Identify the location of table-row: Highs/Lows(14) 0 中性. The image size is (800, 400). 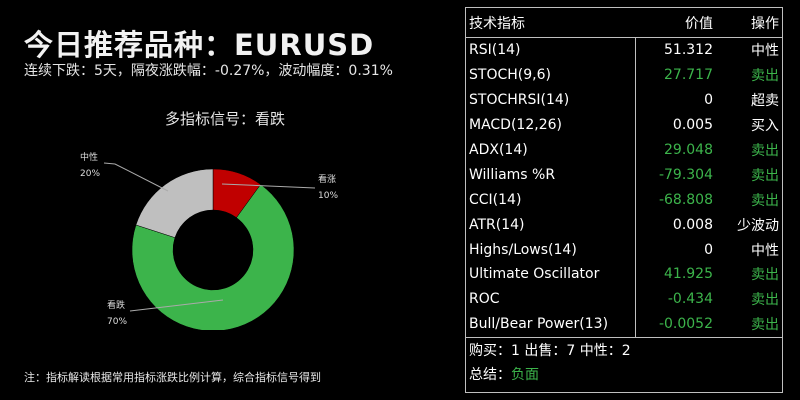
(624, 249).